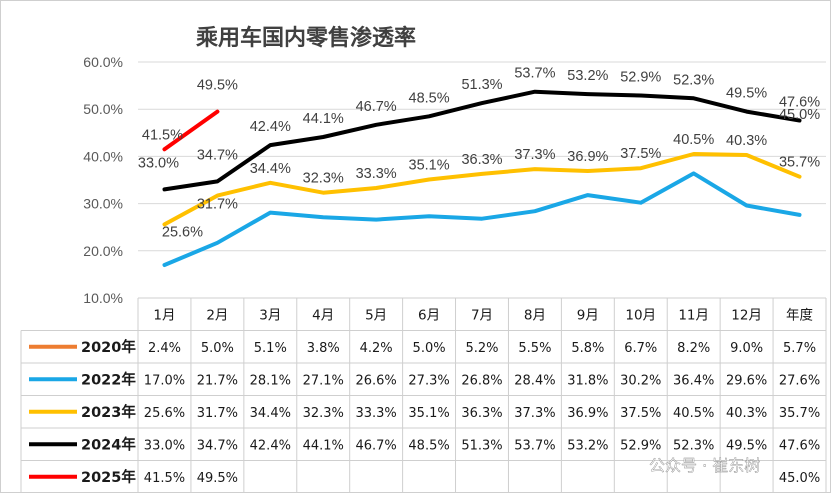  I want to click on x-category-label: 10月, so click(640, 315).